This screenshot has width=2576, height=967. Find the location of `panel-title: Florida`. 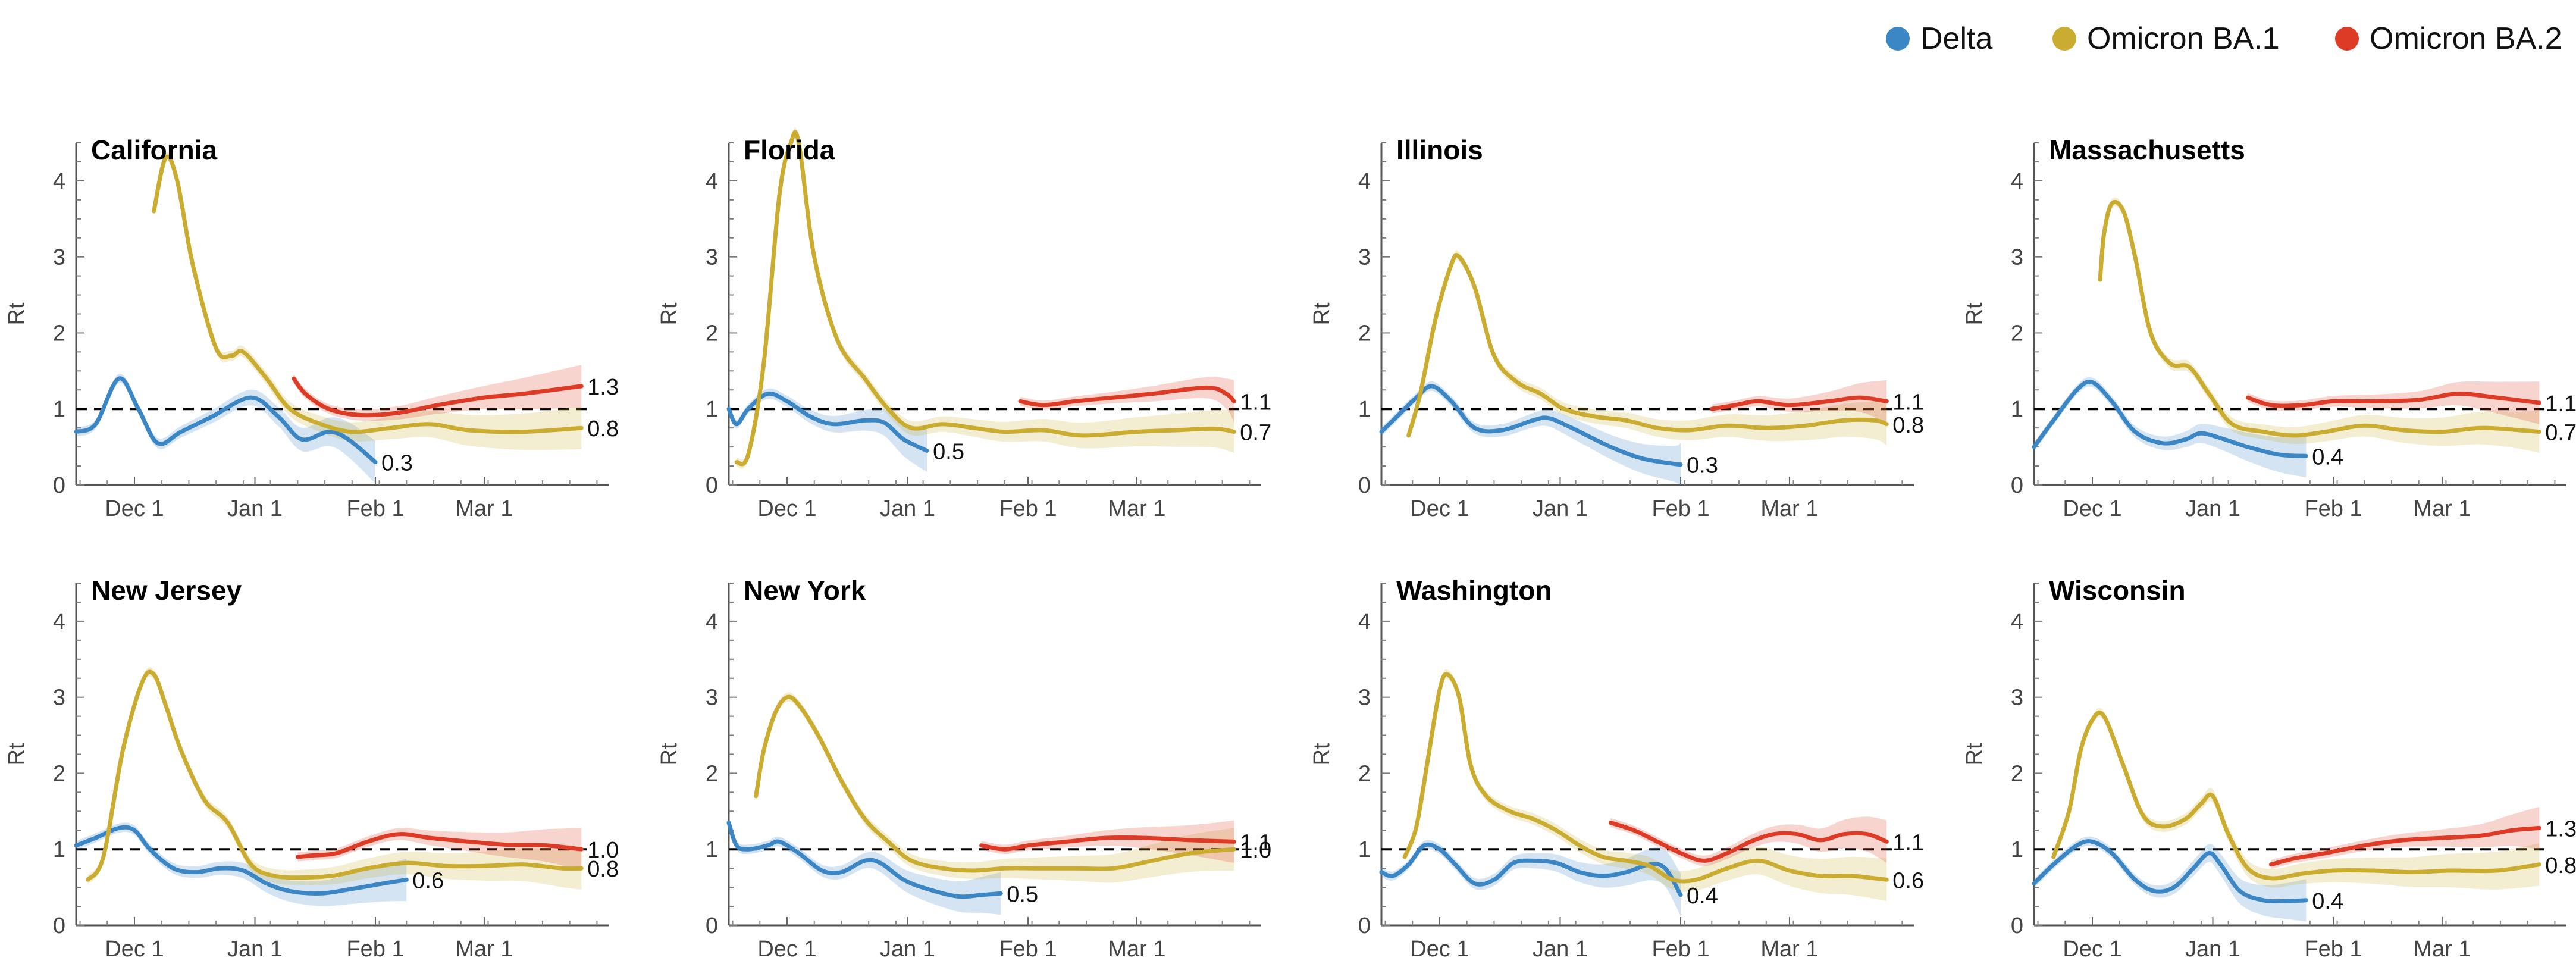

panel-title: Florida is located at coordinates (789, 149).